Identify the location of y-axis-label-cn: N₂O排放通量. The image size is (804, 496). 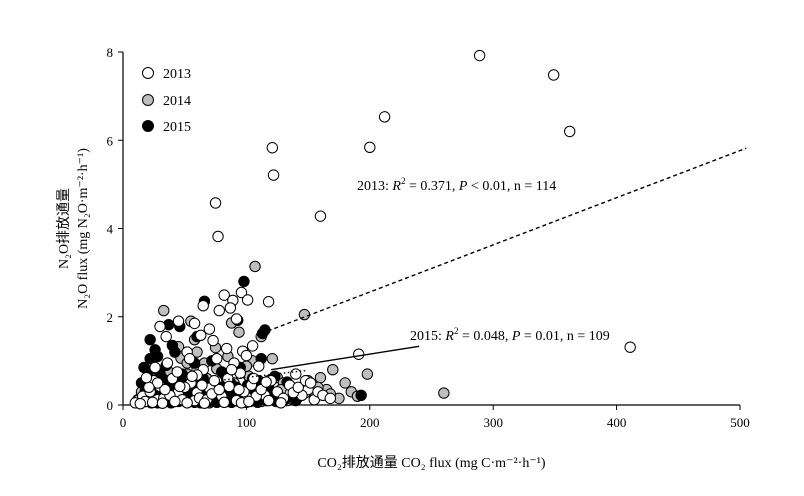
(64, 228).